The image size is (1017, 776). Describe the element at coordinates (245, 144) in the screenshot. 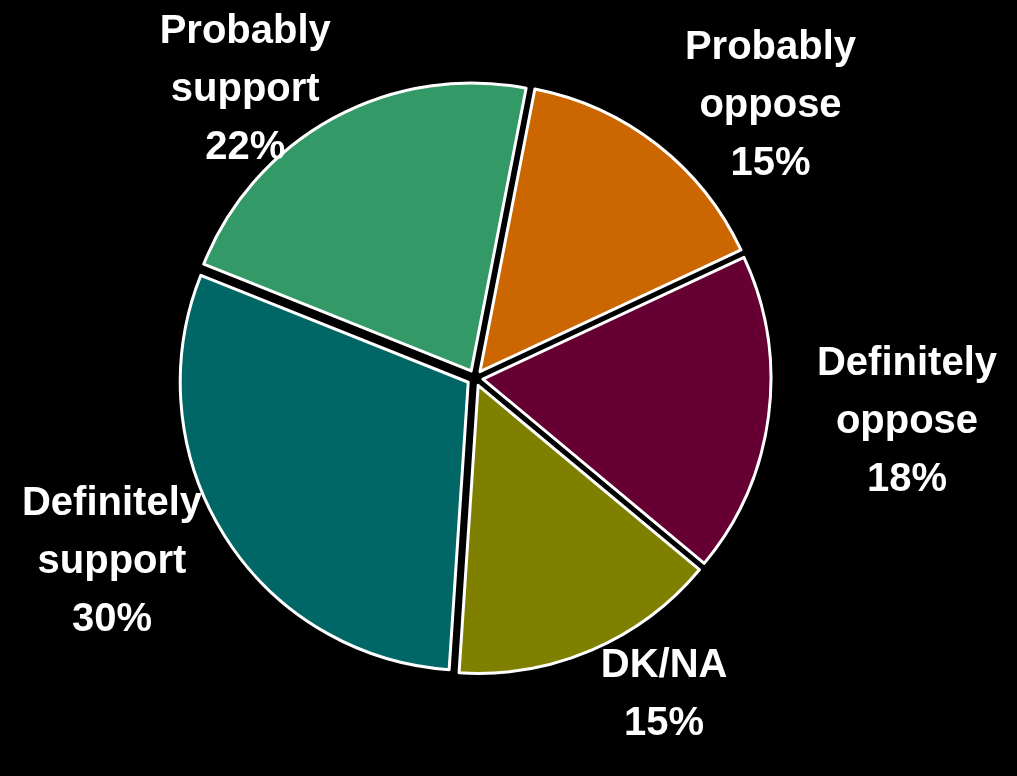

I see `data-label: 22%` at that location.